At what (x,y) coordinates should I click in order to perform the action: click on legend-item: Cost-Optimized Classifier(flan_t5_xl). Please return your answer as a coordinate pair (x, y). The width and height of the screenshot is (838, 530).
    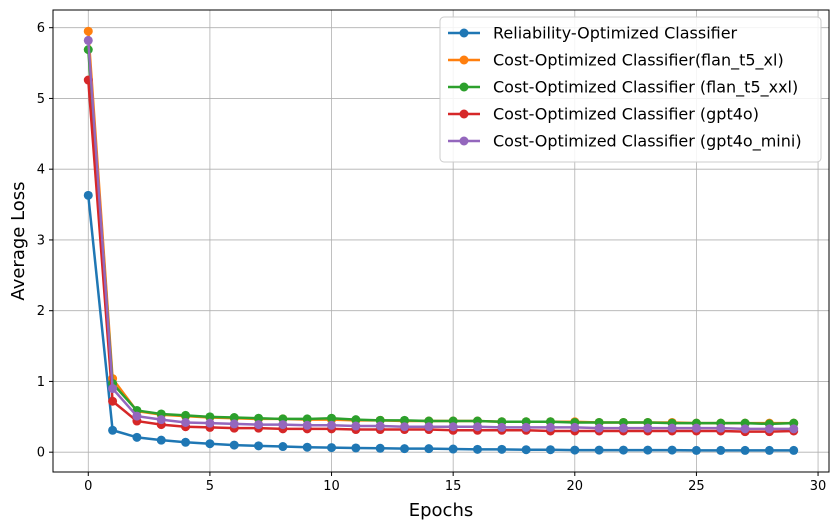
    Looking at the image, I should click on (616, 61).